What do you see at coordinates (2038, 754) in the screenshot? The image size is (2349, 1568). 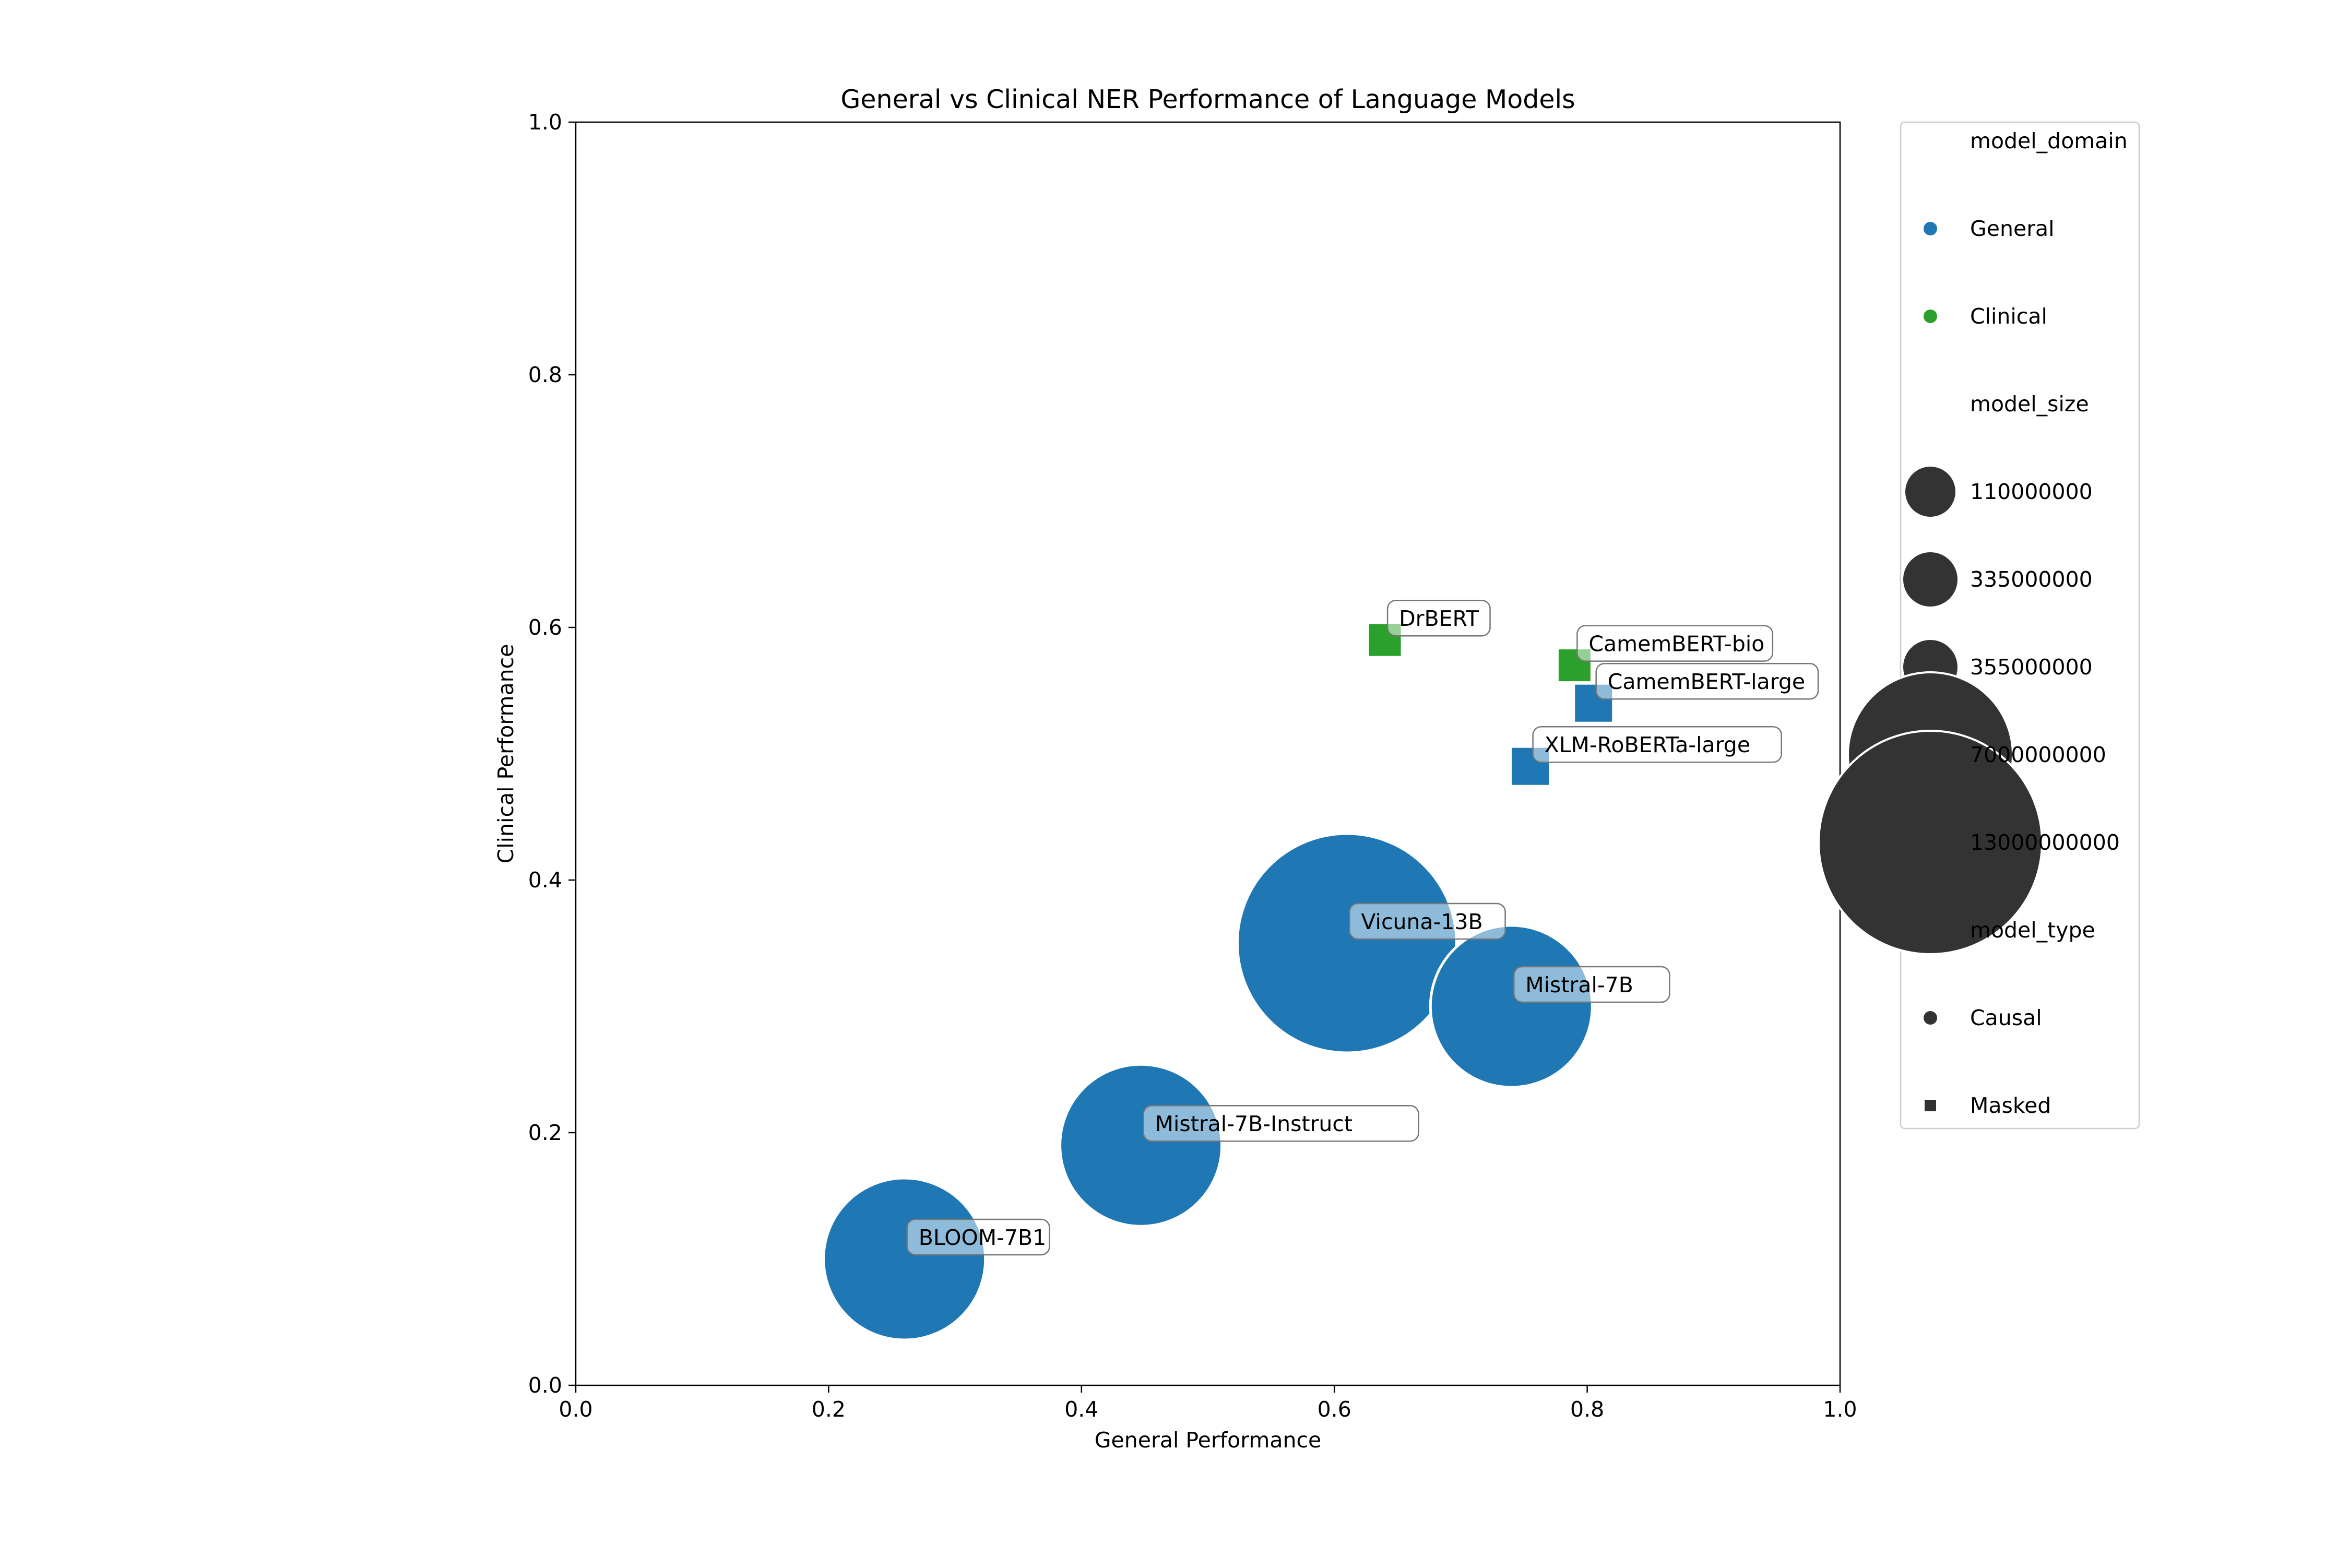 I see `legend-entry-label: 7000000000` at bounding box center [2038, 754].